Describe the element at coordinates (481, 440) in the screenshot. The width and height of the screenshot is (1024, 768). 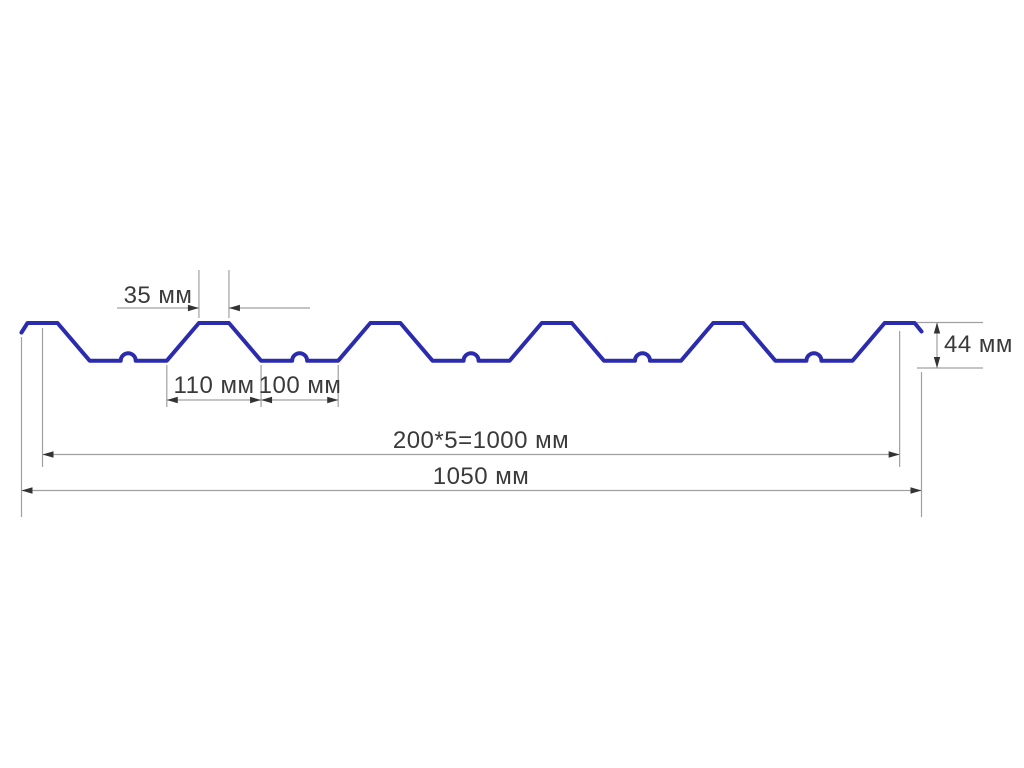
I see `dim-label-cover-width: 200*5=1000 мм` at that location.